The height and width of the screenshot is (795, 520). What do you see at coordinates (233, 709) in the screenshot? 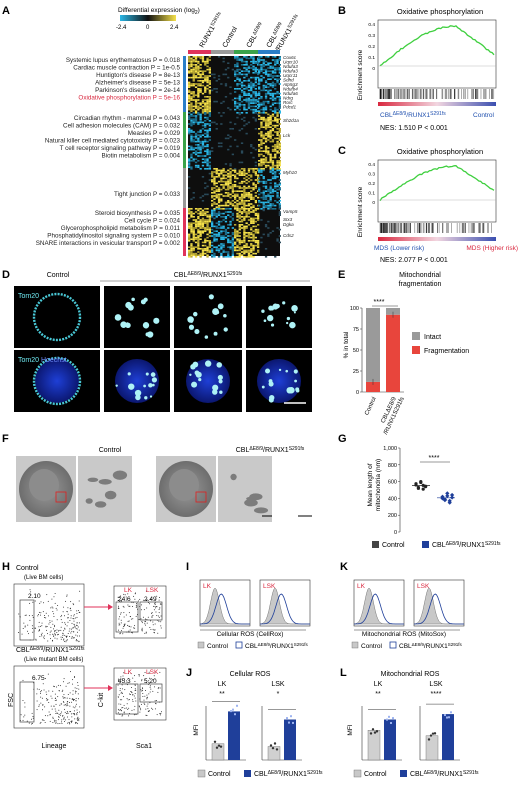
I see `data-point-mutant` at bounding box center [233, 709].